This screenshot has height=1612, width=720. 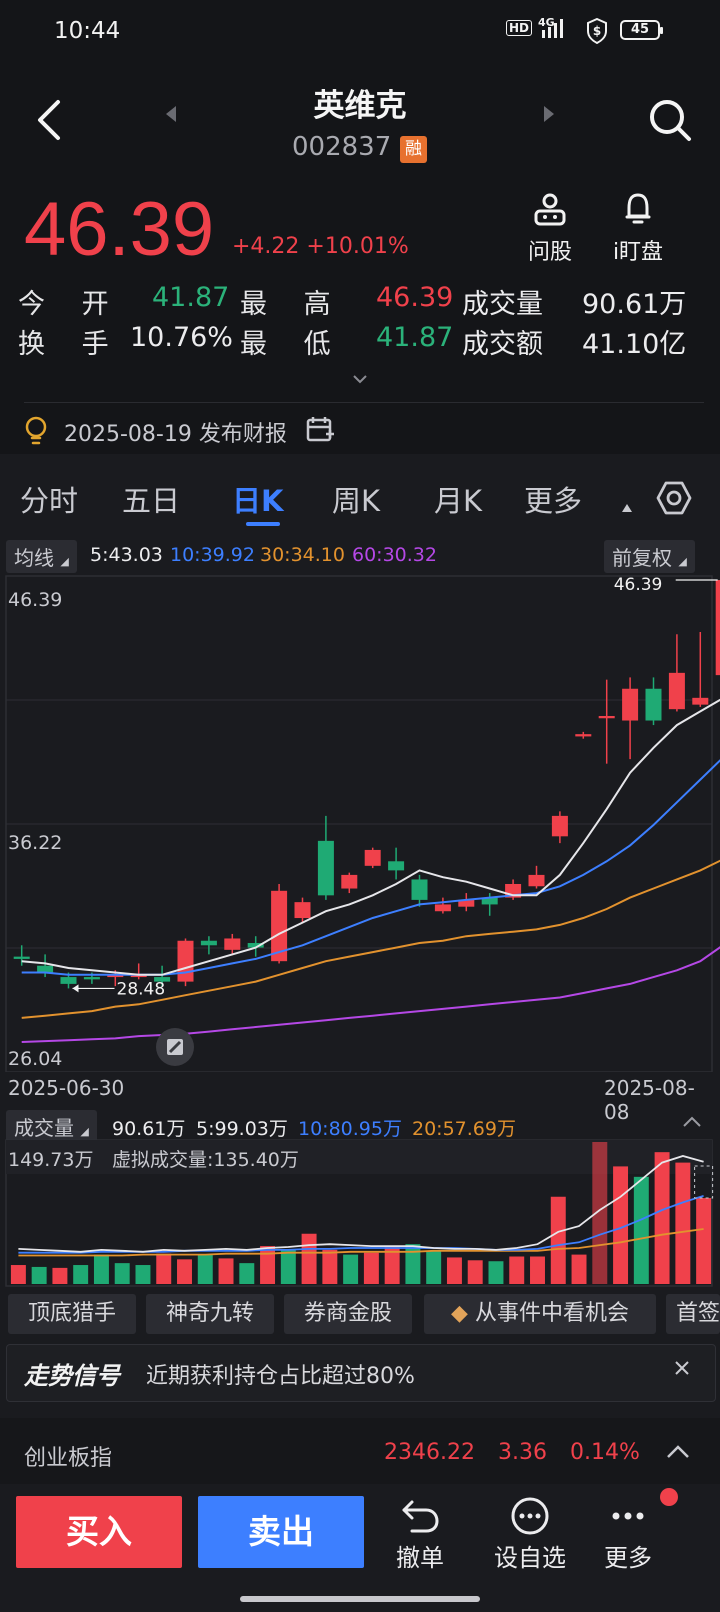 I want to click on expand-chevron-icon, so click(x=360, y=380).